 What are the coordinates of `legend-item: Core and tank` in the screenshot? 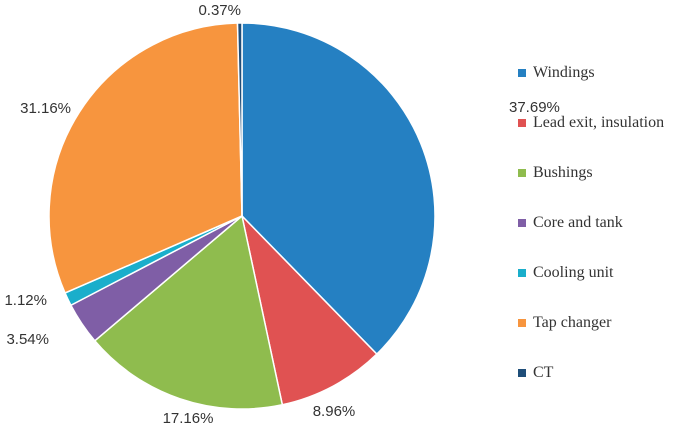 It's located at (608, 222).